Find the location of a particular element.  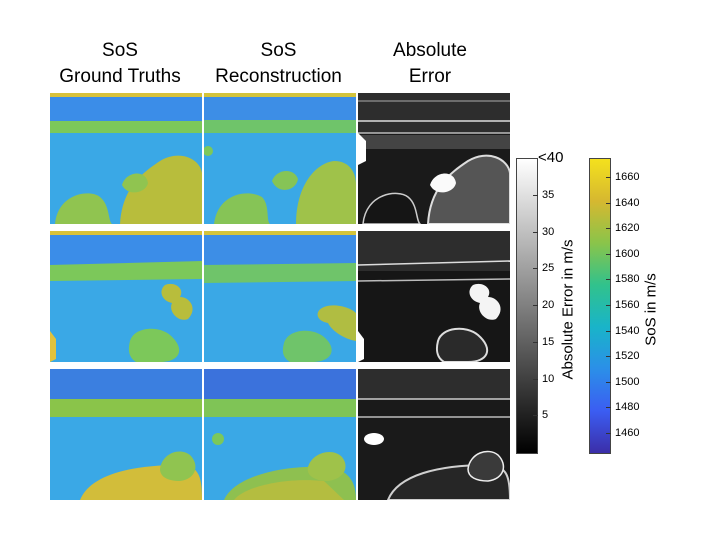

error-tick-label: 35 is located at coordinates (548, 195).